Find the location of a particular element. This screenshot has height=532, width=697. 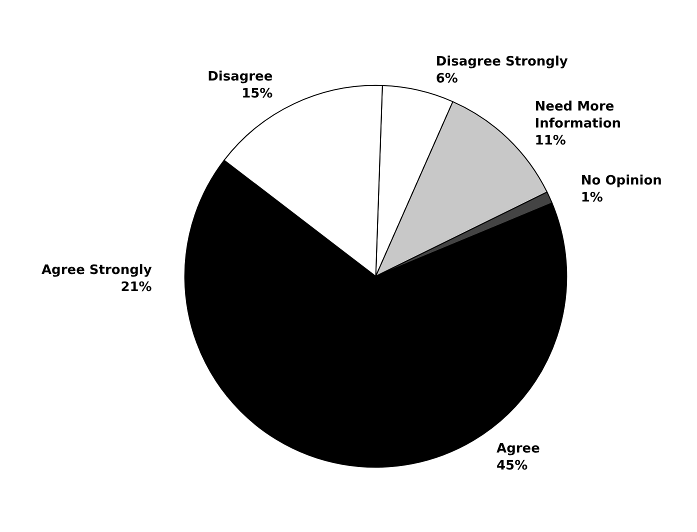

data-label: 1% is located at coordinates (591, 198).